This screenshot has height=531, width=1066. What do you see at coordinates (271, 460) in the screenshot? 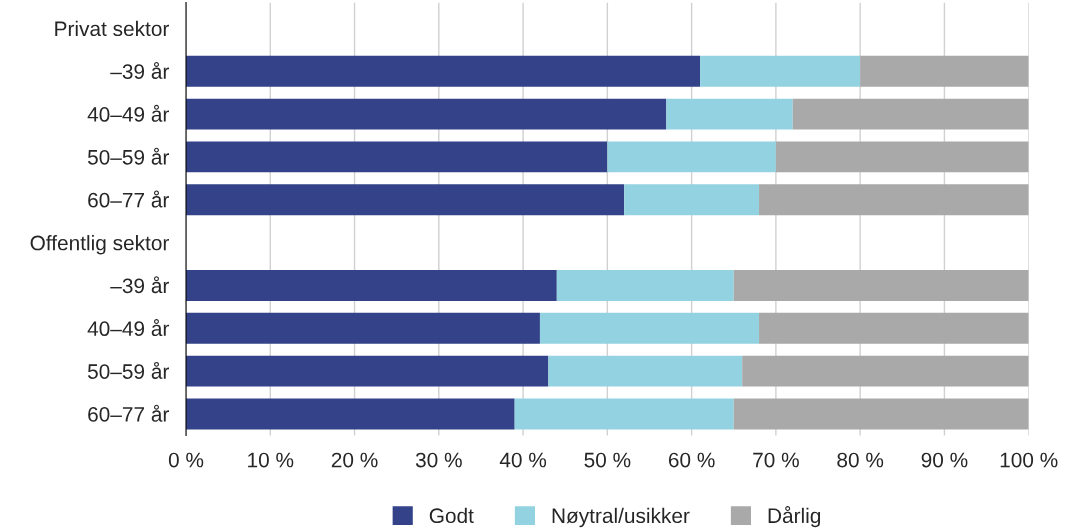
I see `x-tick-label: 10 %` at bounding box center [271, 460].